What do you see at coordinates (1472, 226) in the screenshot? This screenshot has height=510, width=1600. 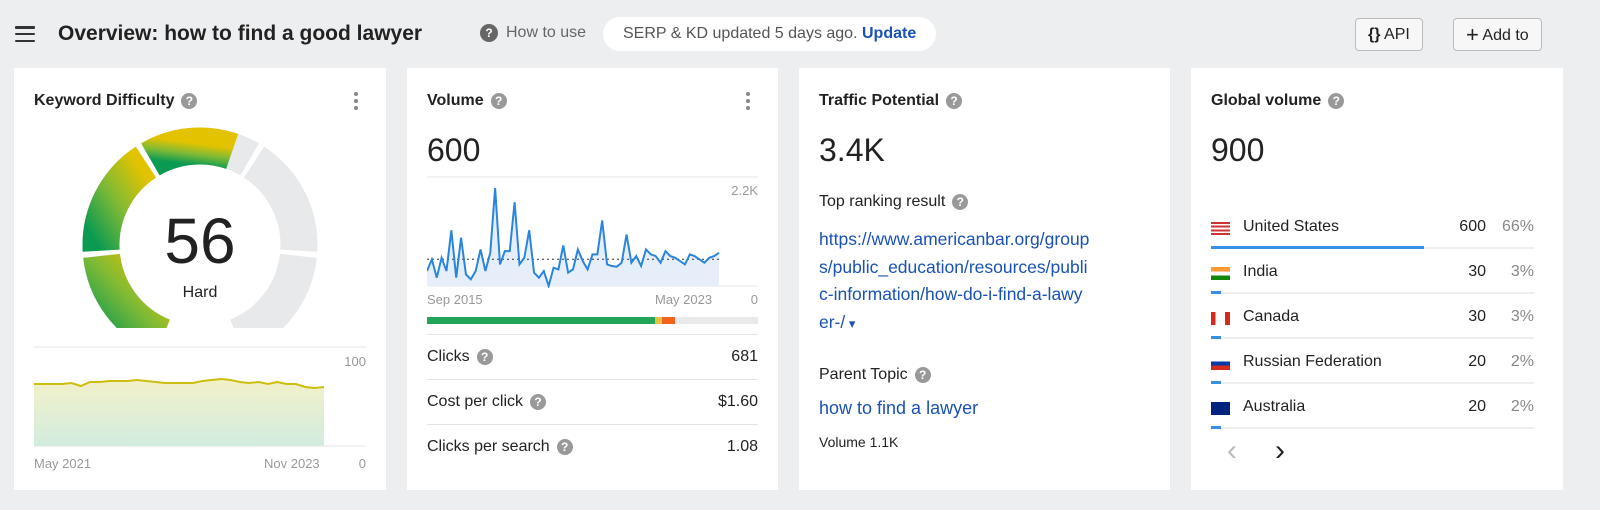 I see `country-volume: 600` at bounding box center [1472, 226].